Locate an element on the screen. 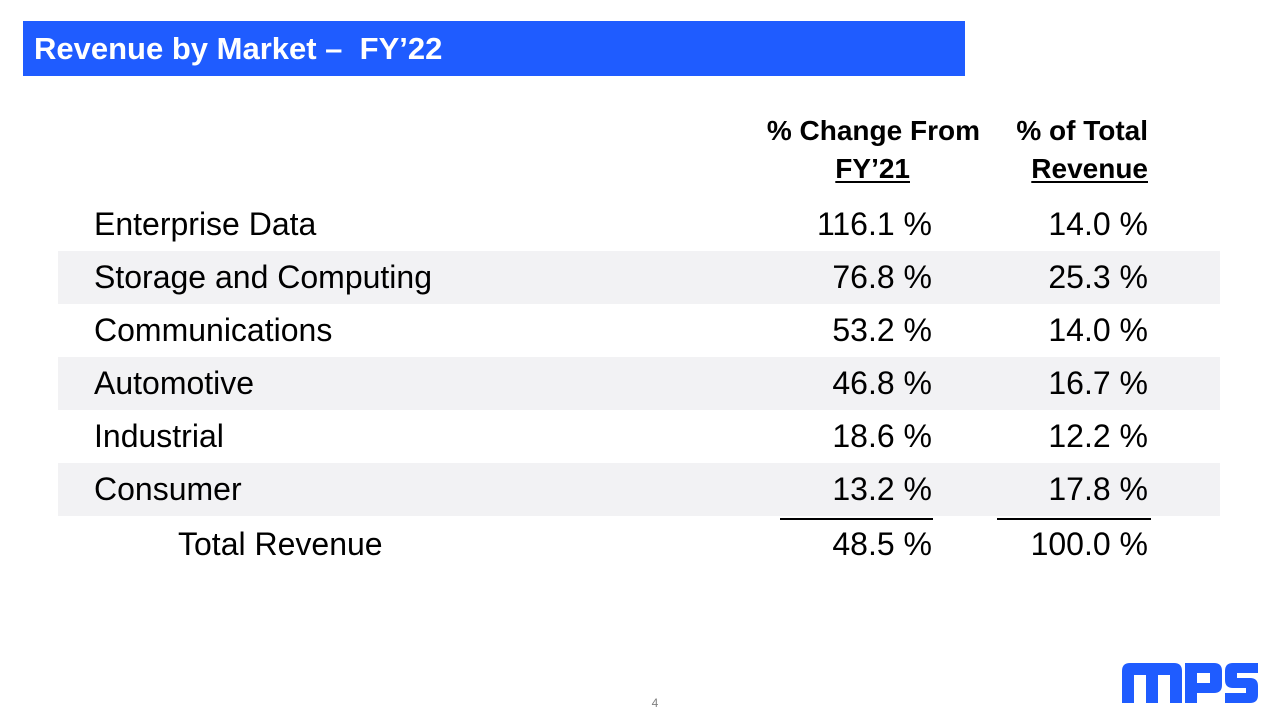 Image resolution: width=1280 pixels, height=720 pixels. table-row-automotive: Automotive 46.8 % 16.7 % is located at coordinates (639, 383).